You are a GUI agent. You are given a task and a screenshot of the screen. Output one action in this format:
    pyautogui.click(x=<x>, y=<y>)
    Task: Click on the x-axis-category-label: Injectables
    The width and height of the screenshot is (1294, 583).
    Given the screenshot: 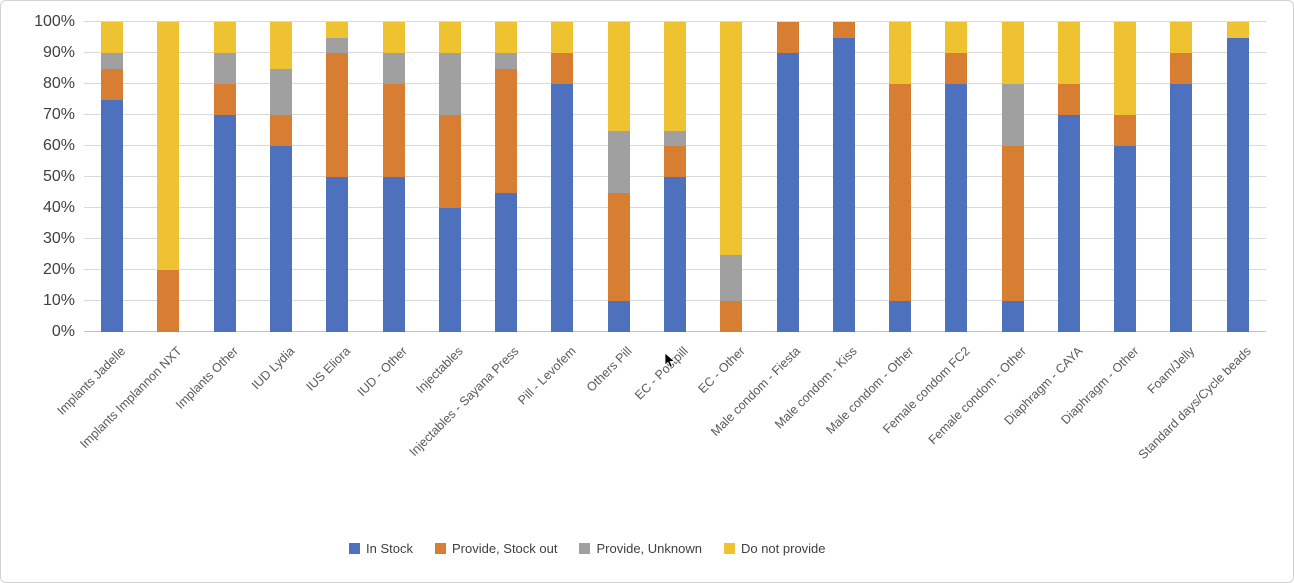 What is the action you would take?
    pyautogui.click(x=439, y=370)
    